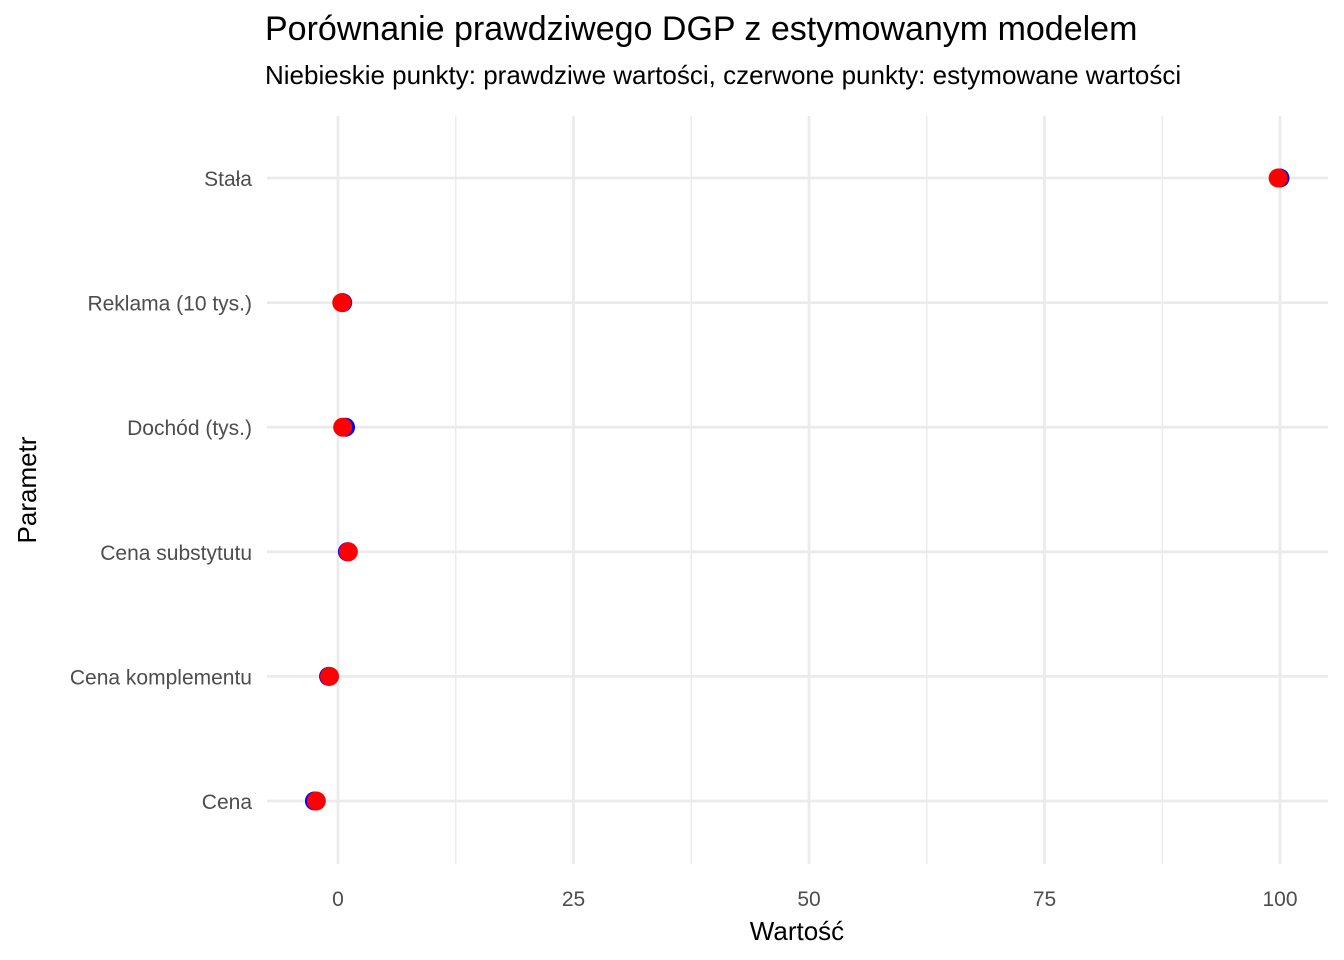  What do you see at coordinates (27, 489) in the screenshot?
I see `y-axis-title: Parametr` at bounding box center [27, 489].